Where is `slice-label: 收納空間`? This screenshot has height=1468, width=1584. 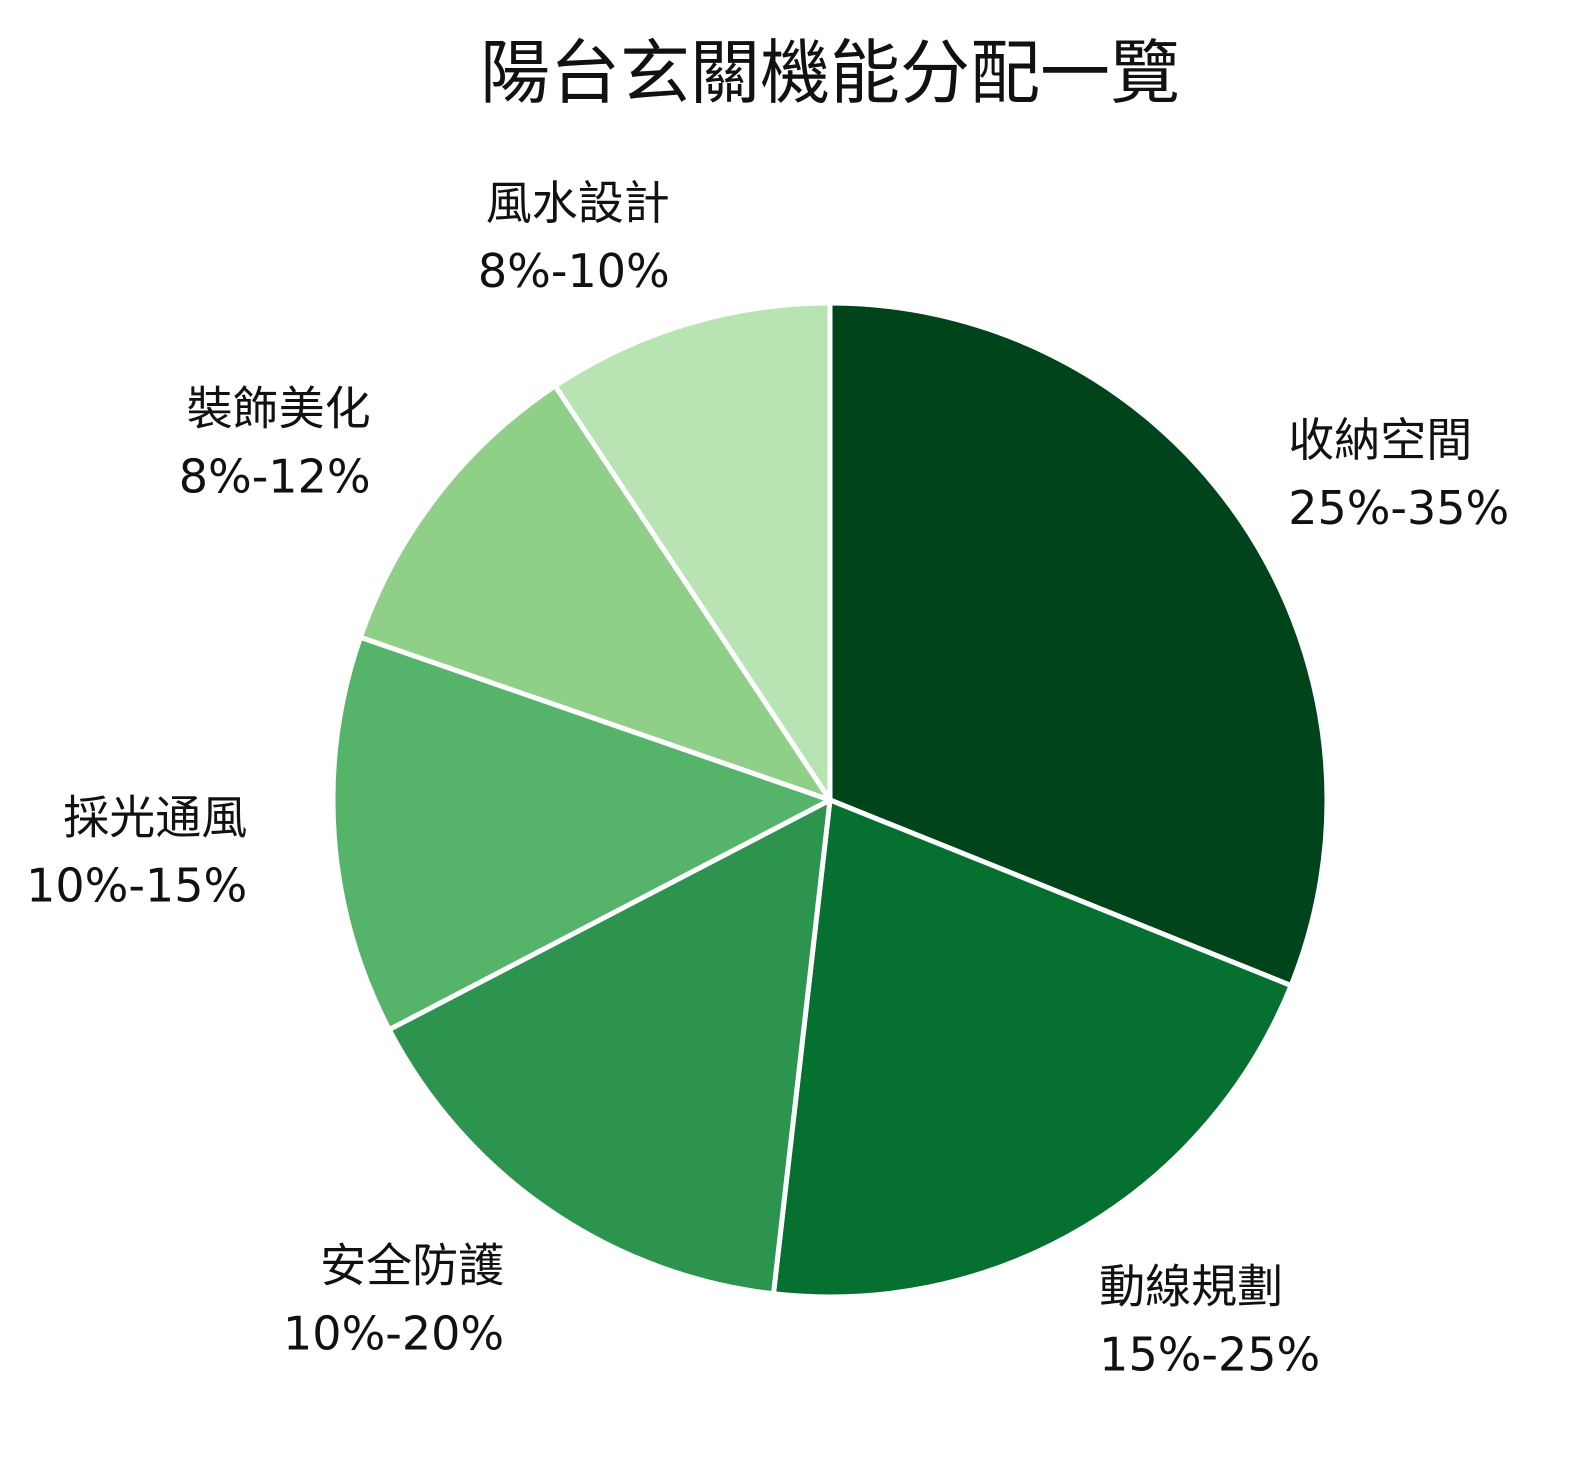 slice-label: 收納空間 is located at coordinates (1380, 440).